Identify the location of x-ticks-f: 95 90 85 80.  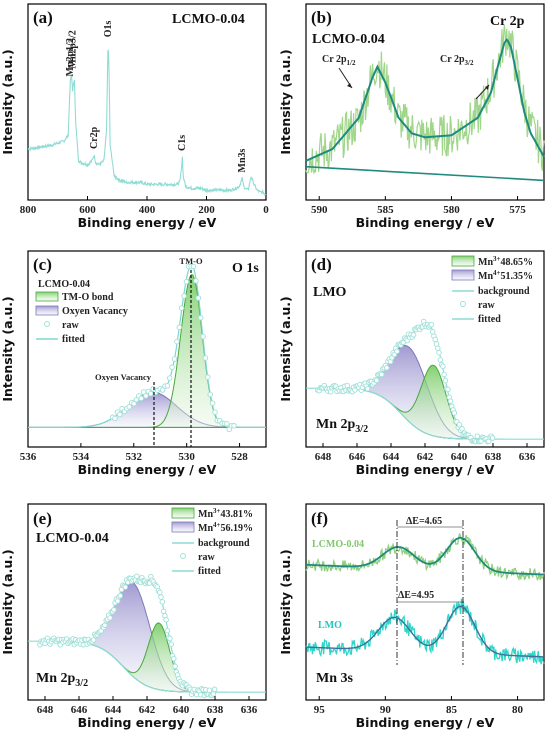
(419, 706).